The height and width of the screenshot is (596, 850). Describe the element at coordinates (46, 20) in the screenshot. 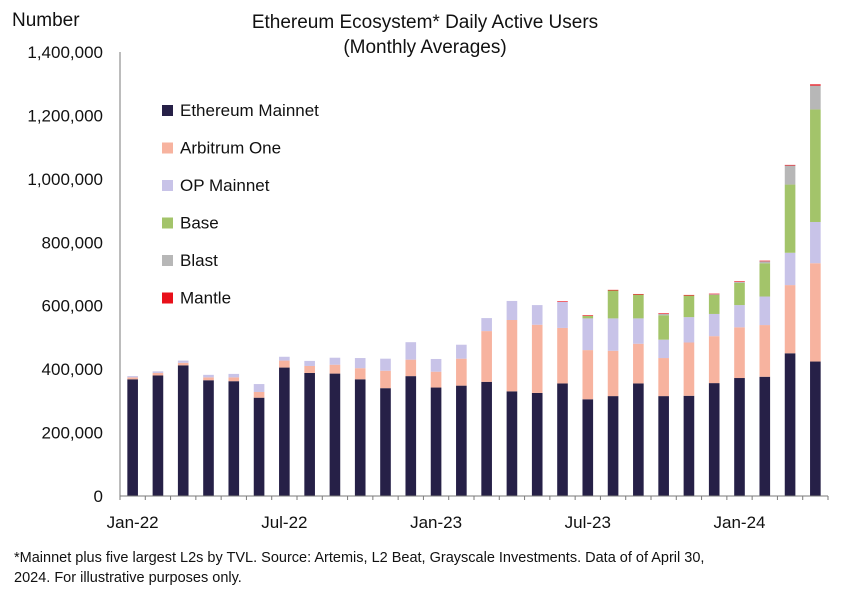

I see `y-axis-title: Number` at that location.